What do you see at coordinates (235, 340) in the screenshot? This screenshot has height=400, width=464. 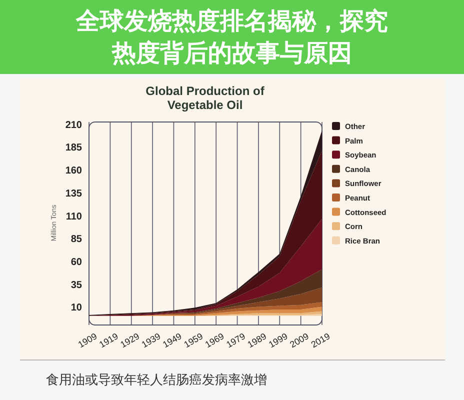 I see `x-tick-label: 1979` at bounding box center [235, 340].